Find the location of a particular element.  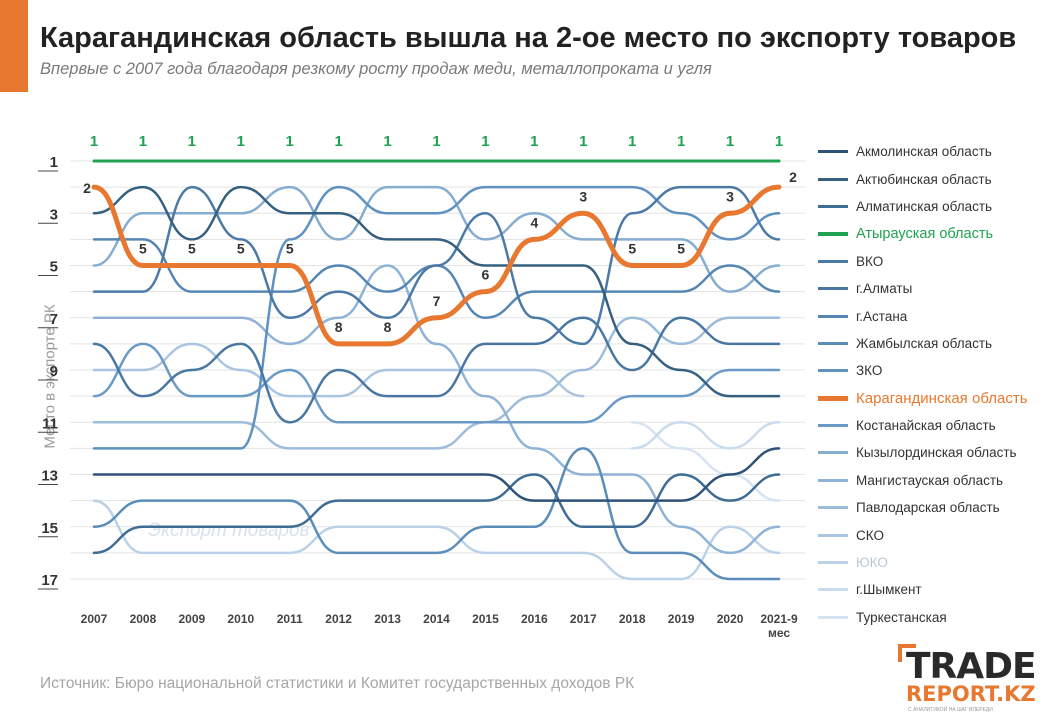

data-label: 6 is located at coordinates (486, 275).